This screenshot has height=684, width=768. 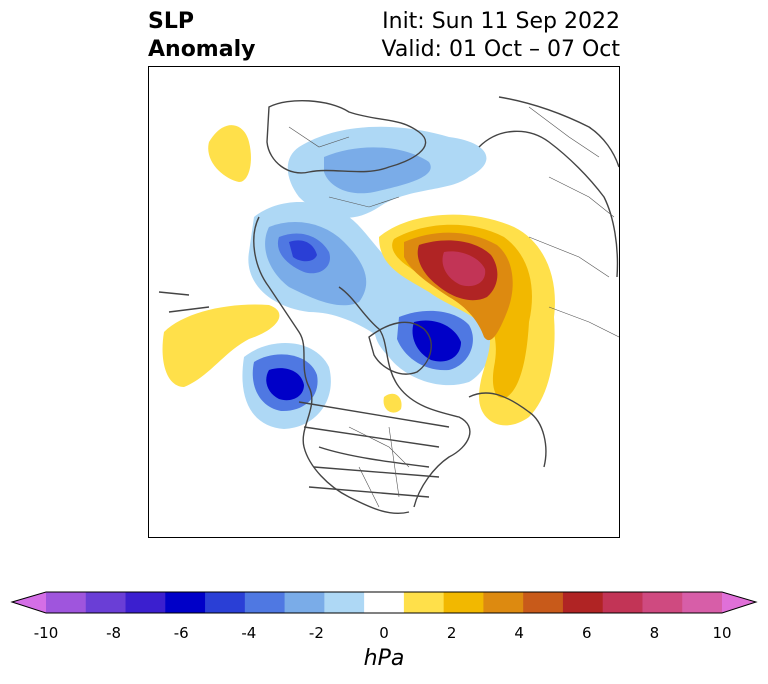 I want to click on anomaly-blue-pacific-core, so click(x=285, y=384).